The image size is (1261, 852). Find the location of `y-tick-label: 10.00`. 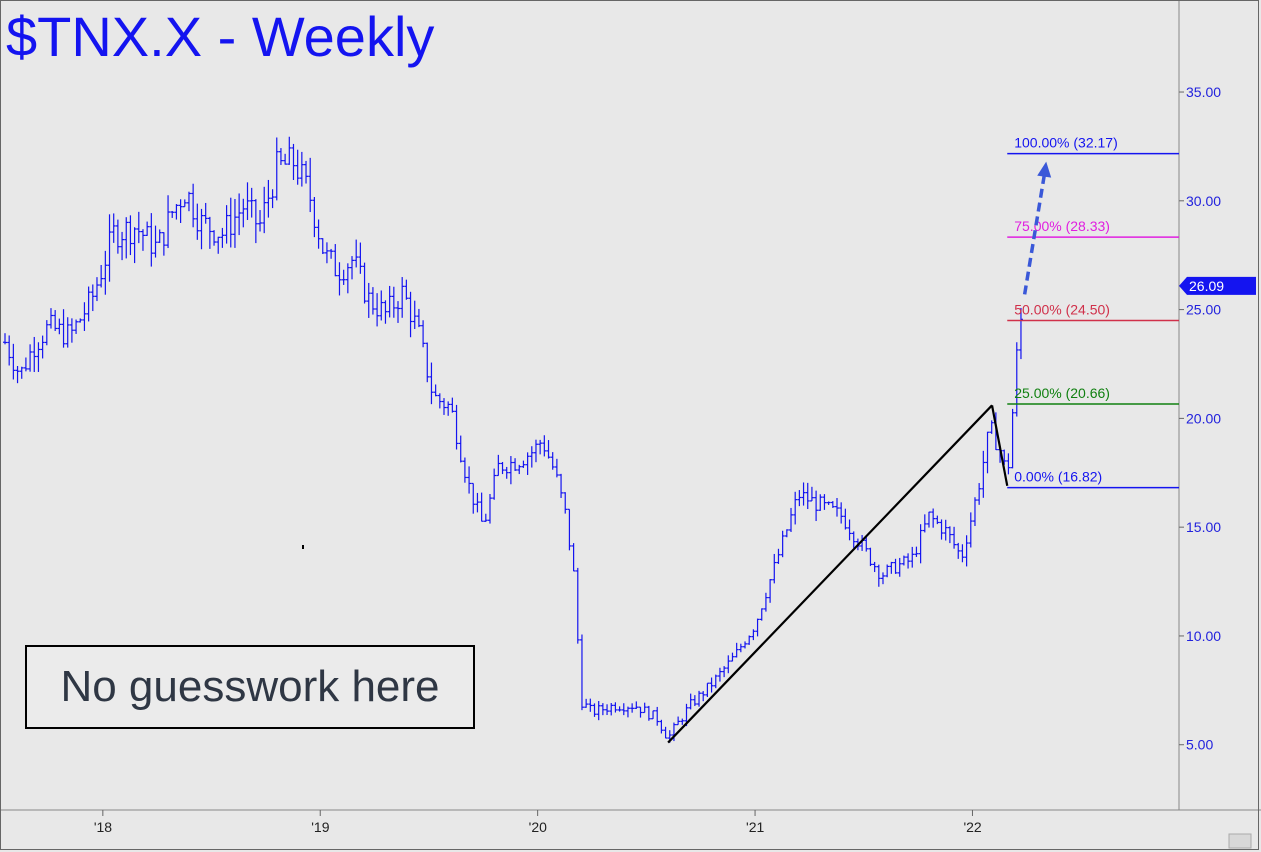

y-tick-label: 10.00 is located at coordinates (1203, 636).